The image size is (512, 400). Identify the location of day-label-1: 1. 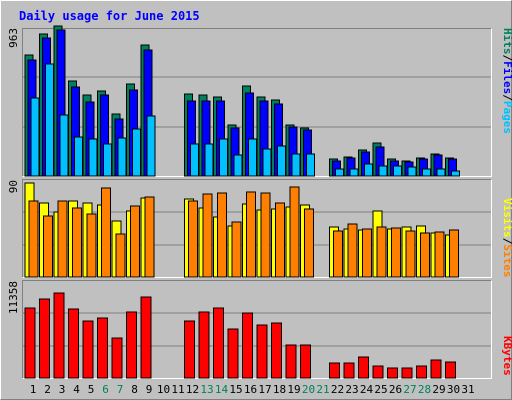
(33, 389).